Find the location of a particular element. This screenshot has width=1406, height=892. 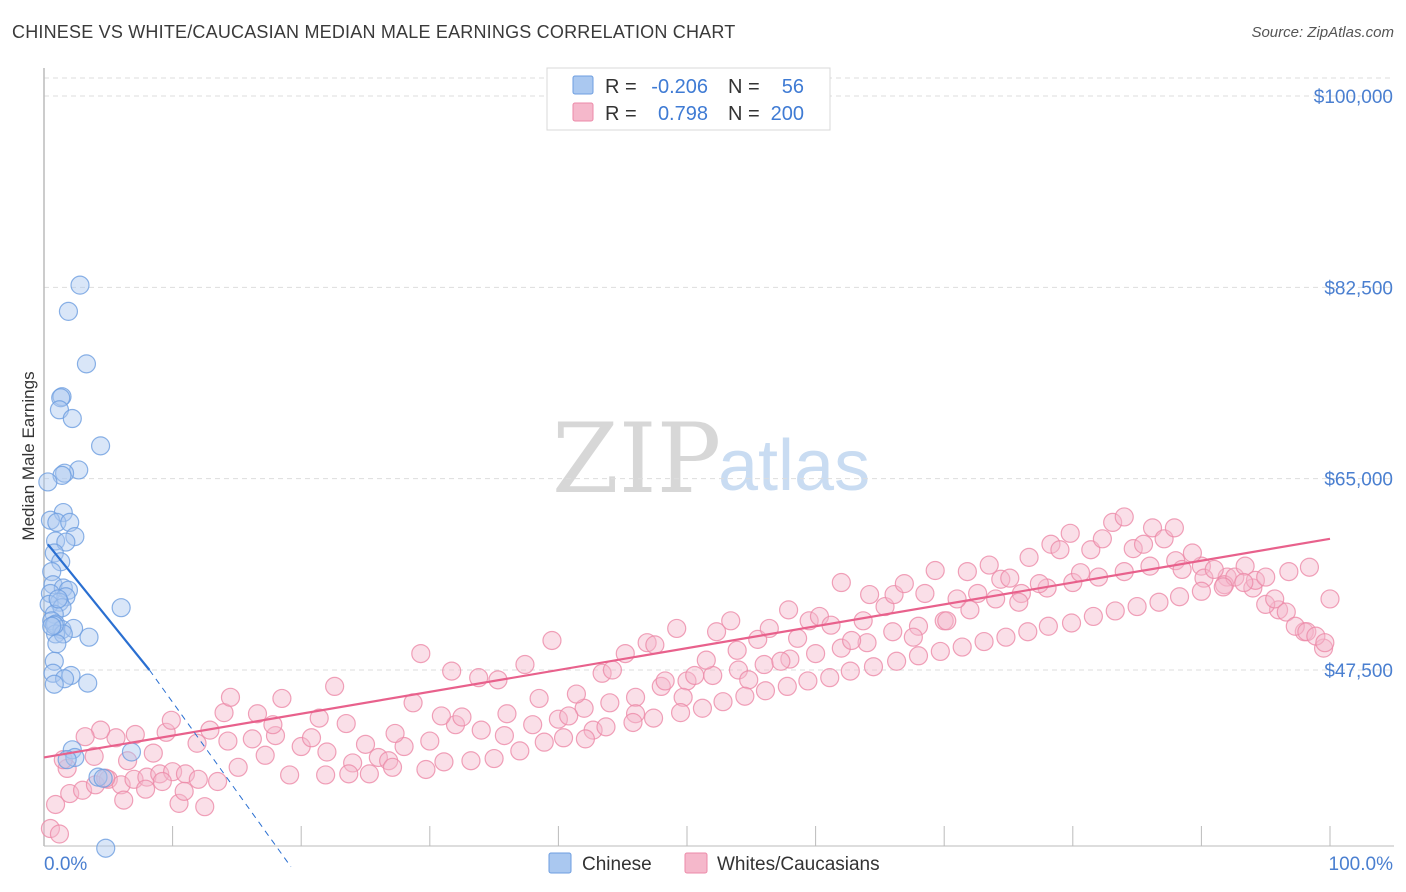

legend-n-label: N = is located at coordinates (744, 87).